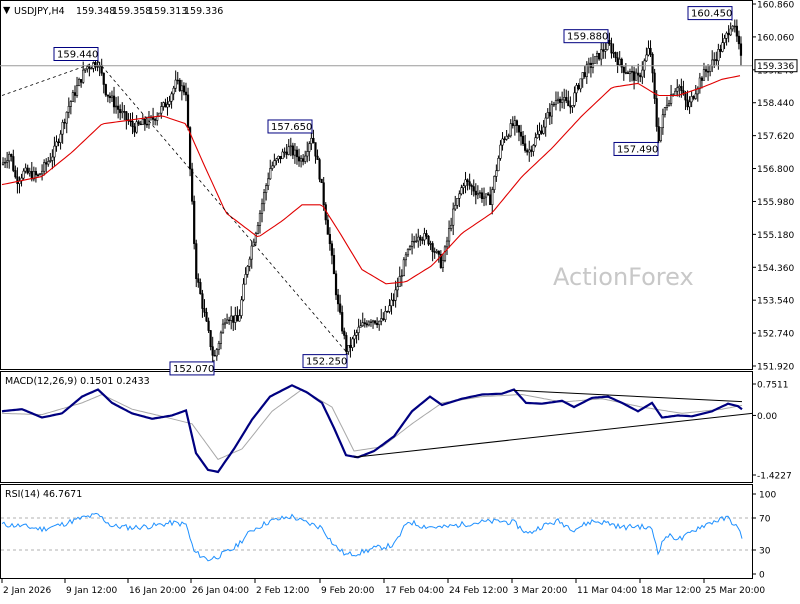 This screenshot has width=800, height=604. What do you see at coordinates (767, 496) in the screenshot?
I see `rsi-tick-label: 100` at bounding box center [767, 496].